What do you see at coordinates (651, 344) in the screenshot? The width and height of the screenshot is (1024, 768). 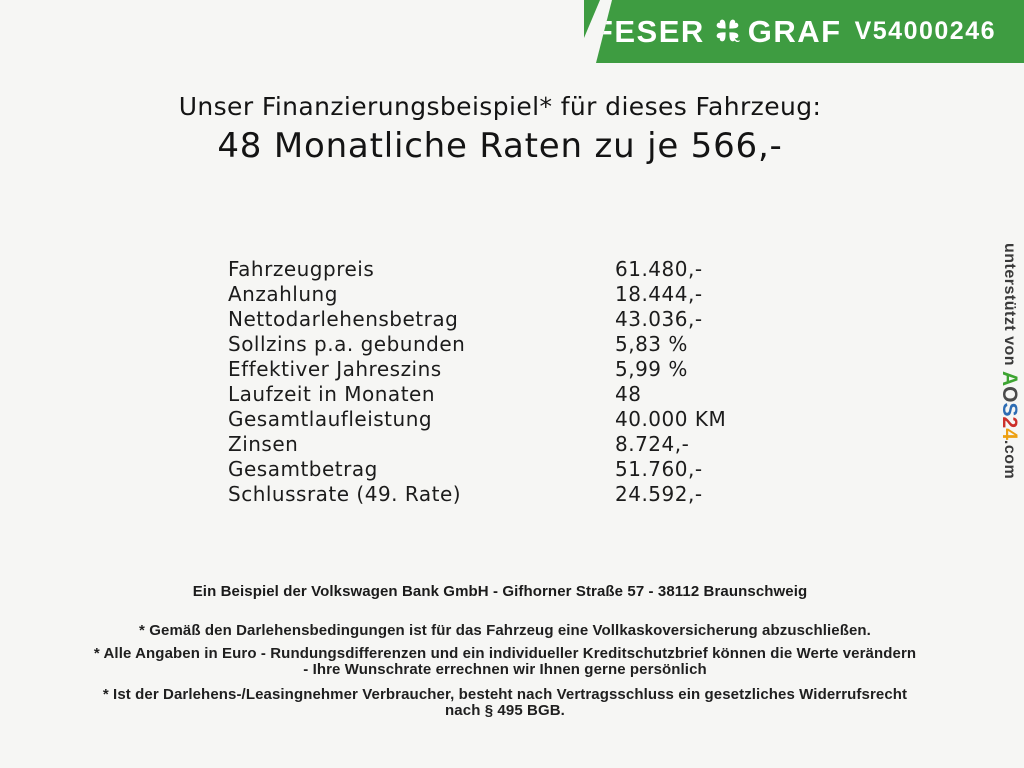 I see `table-row-value: 5,83 %` at bounding box center [651, 344].